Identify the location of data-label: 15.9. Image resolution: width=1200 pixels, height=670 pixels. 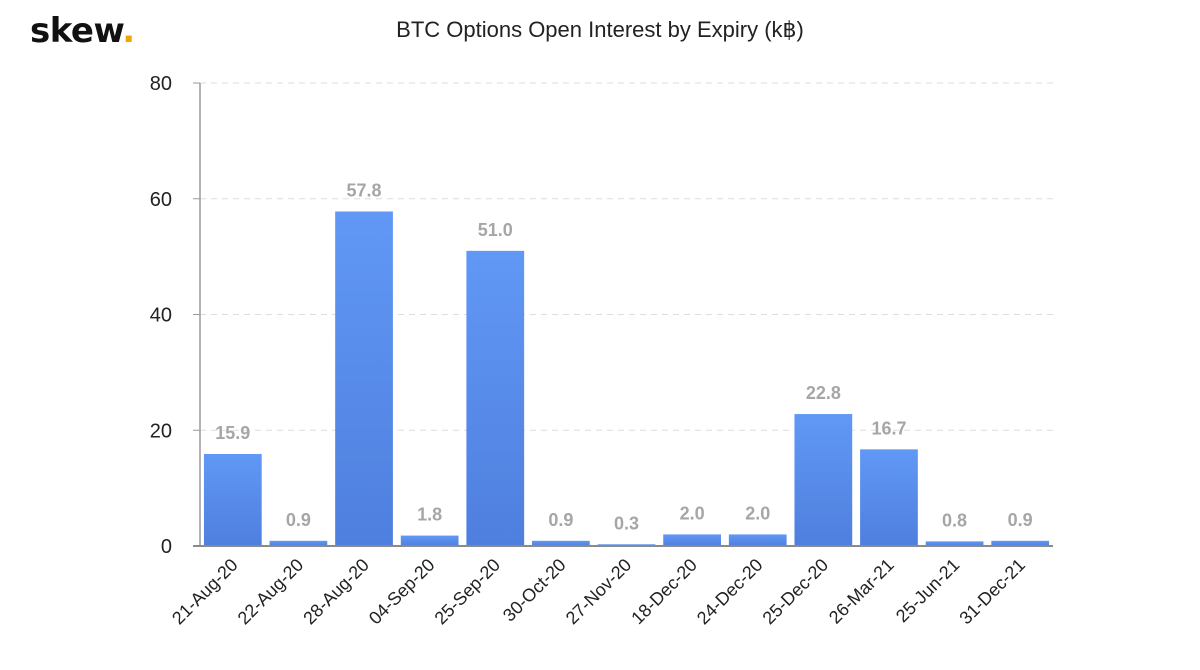
(232, 433).